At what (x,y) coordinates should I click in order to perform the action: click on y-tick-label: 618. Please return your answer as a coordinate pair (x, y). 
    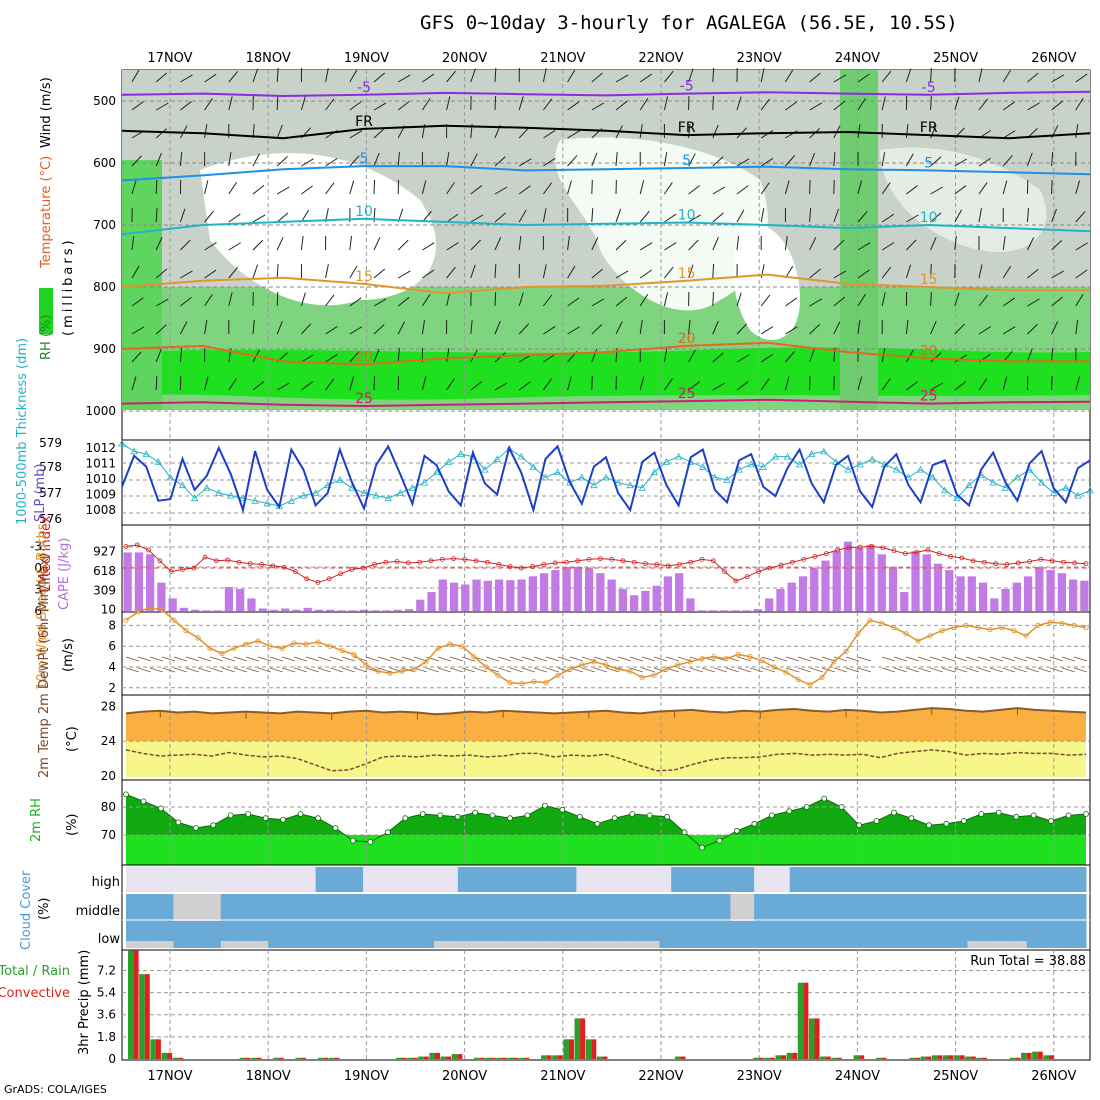
    Looking at the image, I should click on (104, 571).